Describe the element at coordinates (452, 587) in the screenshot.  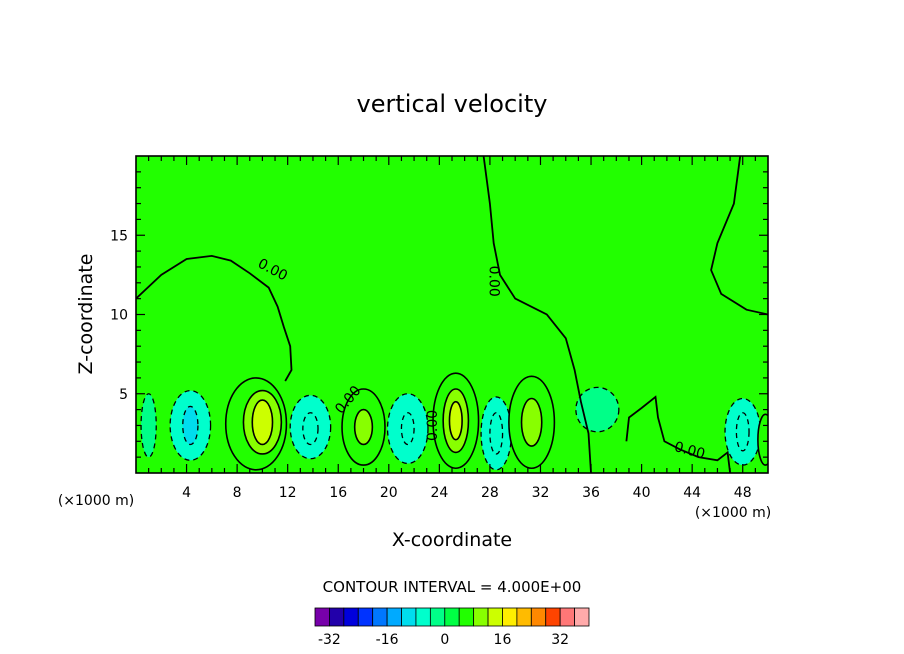
I see `contour-interval-text: CONTOUR INTERVAL = 4.000E+00` at that location.